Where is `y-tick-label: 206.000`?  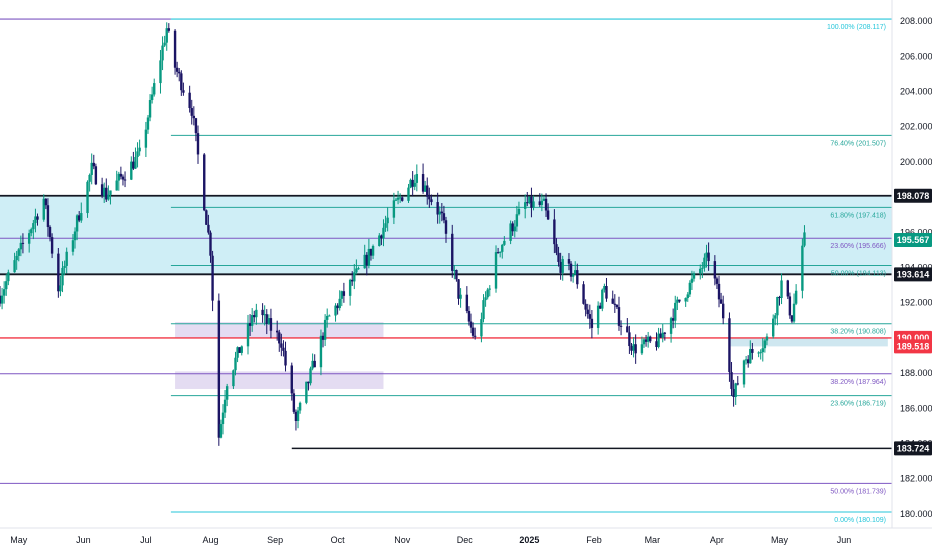
y-tick-label: 206.000 is located at coordinates (916, 56).